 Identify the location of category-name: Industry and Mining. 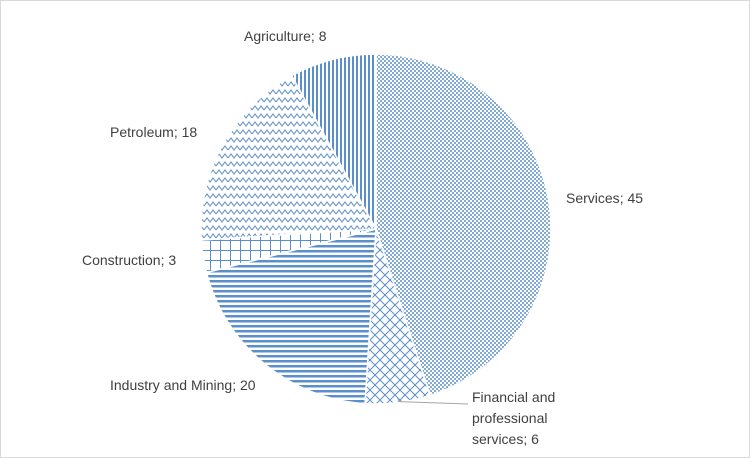
(171, 385).